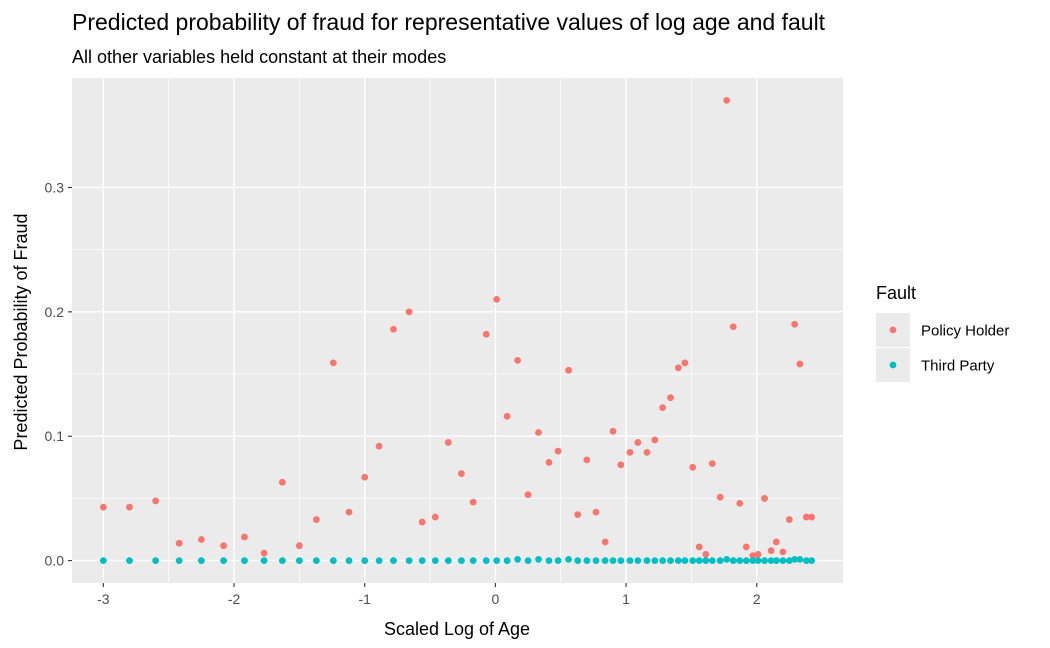 Image resolution: width=1050 pixels, height=648 pixels. What do you see at coordinates (58, 374) in the screenshot?
I see `y-axis-ticks: 0.0 0.1 0.2 0.3` at bounding box center [58, 374].